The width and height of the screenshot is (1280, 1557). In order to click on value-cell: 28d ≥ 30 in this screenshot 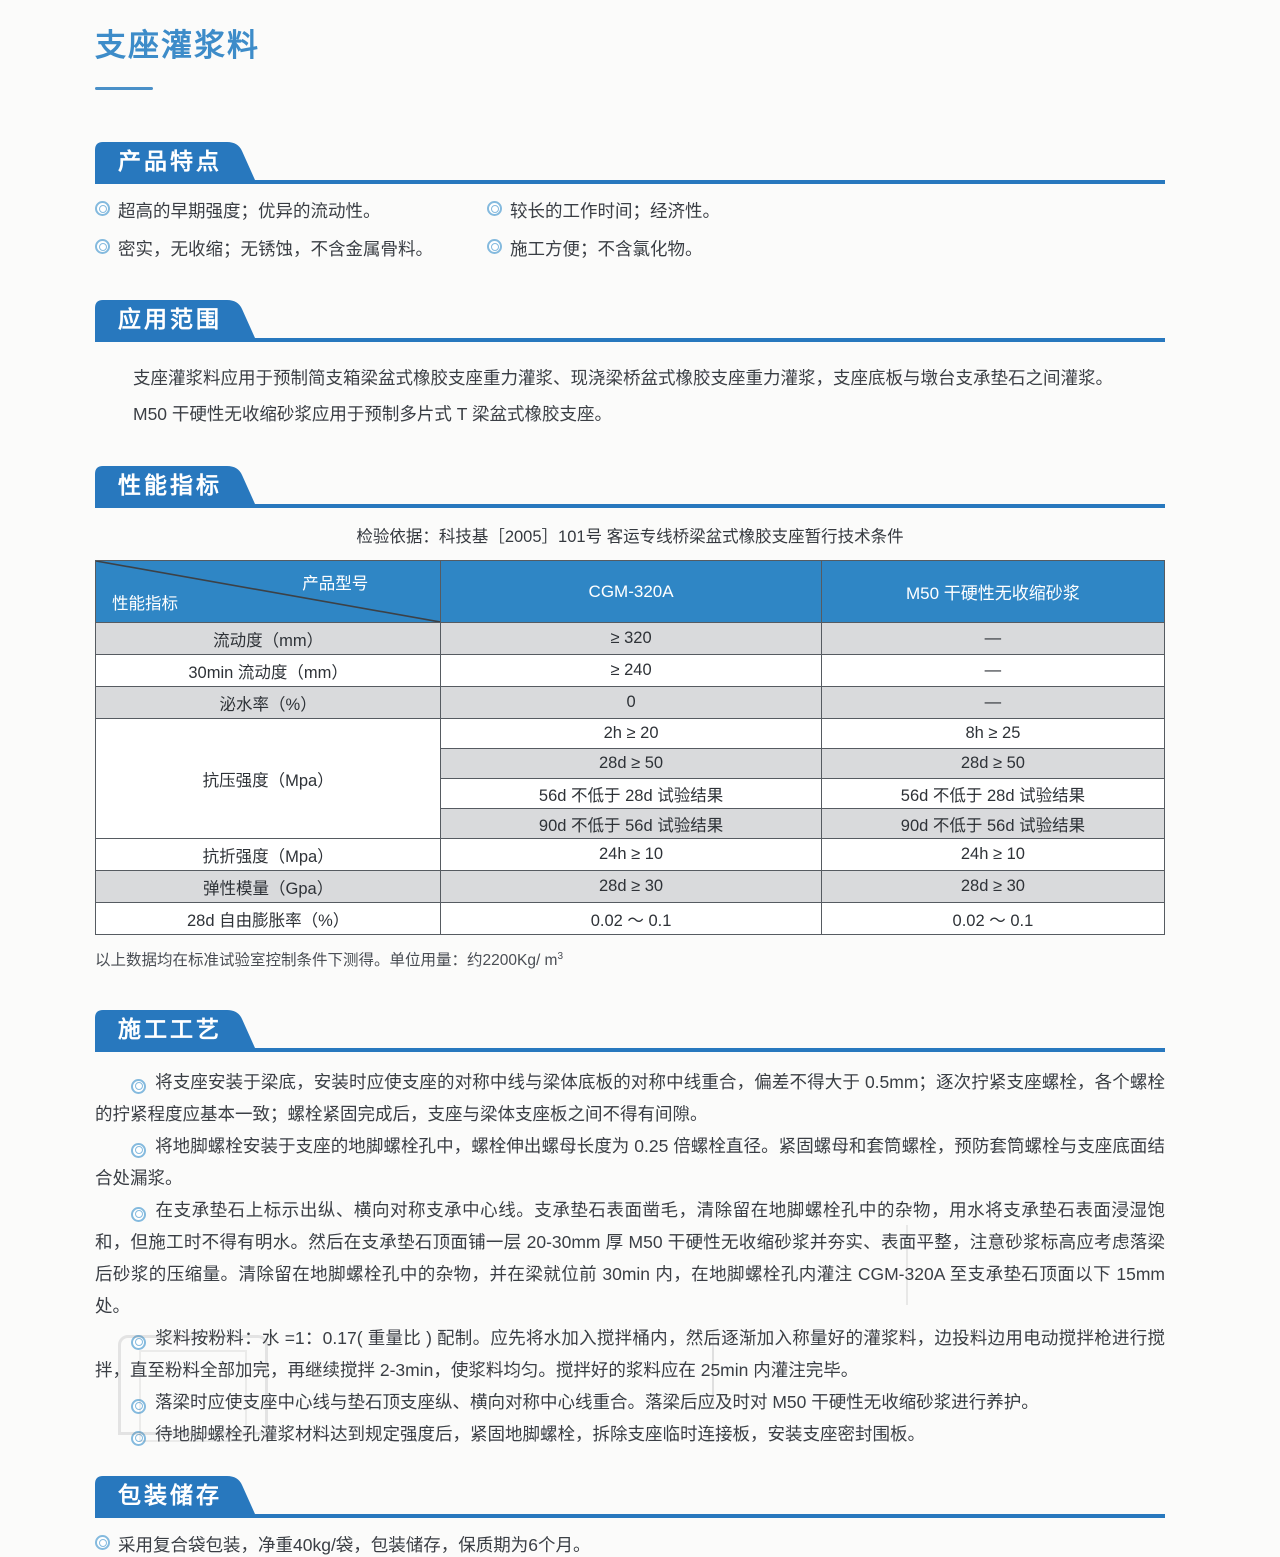, I will do `click(631, 886)`.